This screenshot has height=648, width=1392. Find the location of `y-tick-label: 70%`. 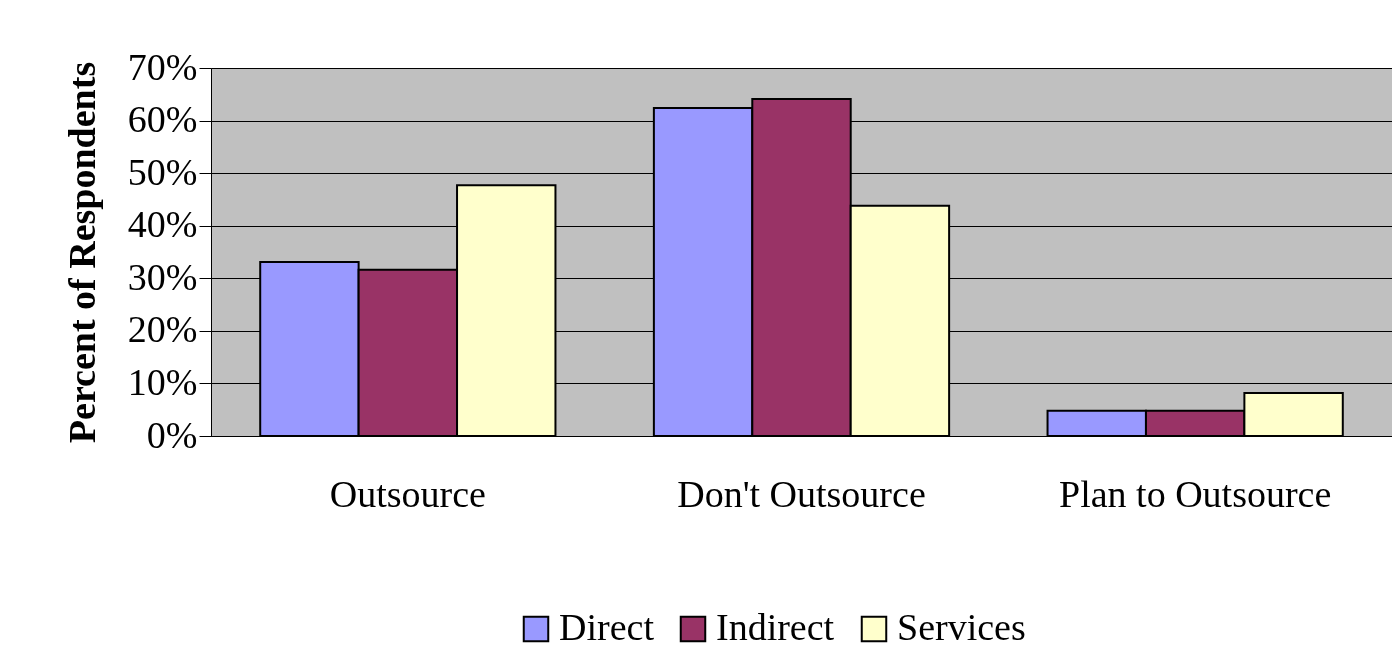

y-tick-label: 70% is located at coordinates (162, 66).